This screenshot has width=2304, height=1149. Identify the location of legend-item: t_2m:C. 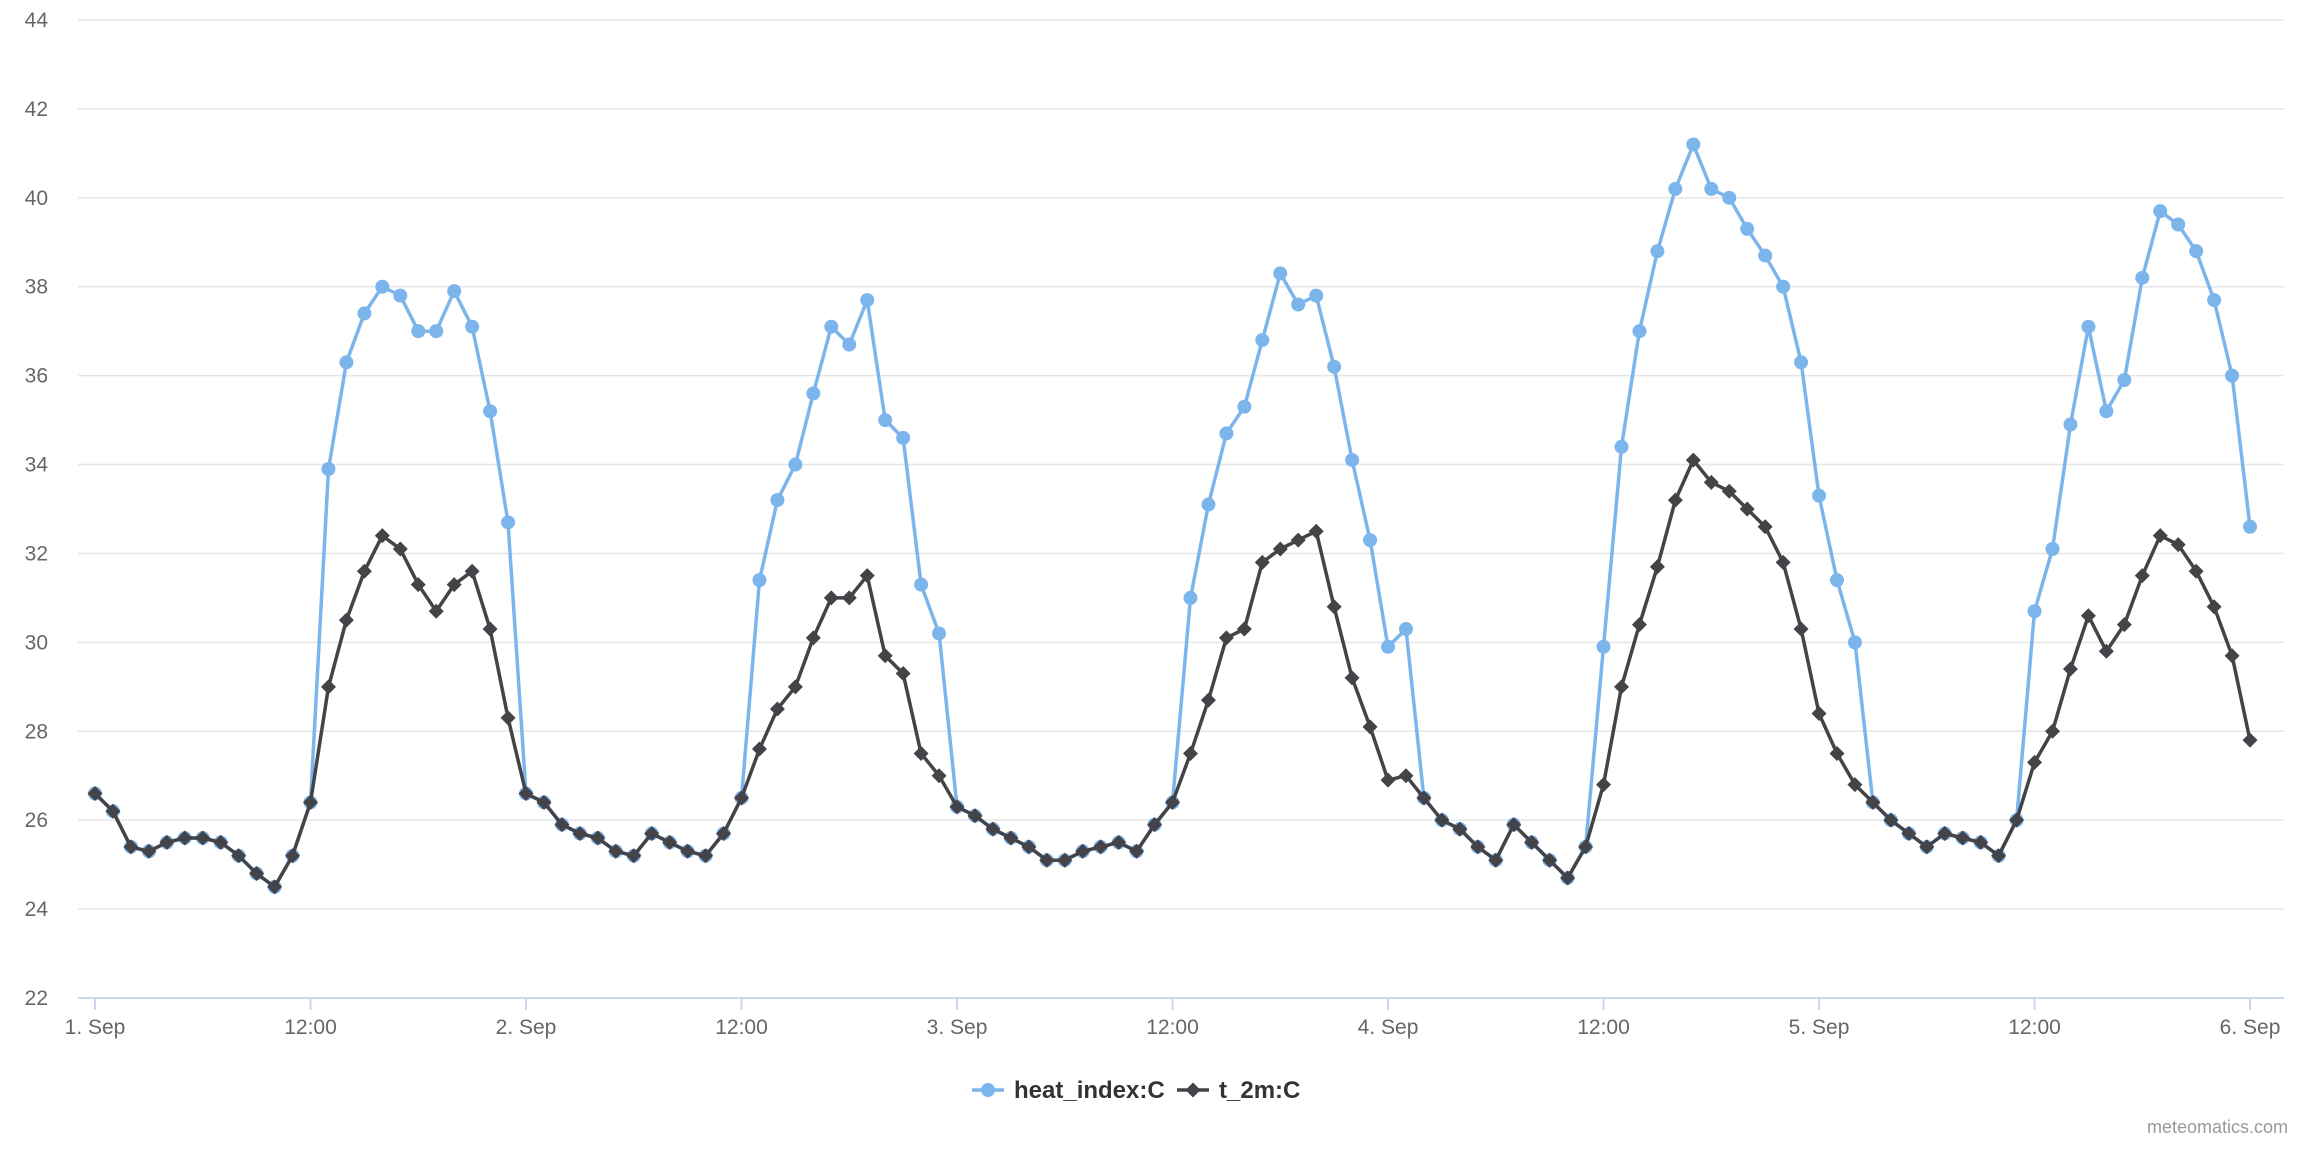
(1238, 1090).